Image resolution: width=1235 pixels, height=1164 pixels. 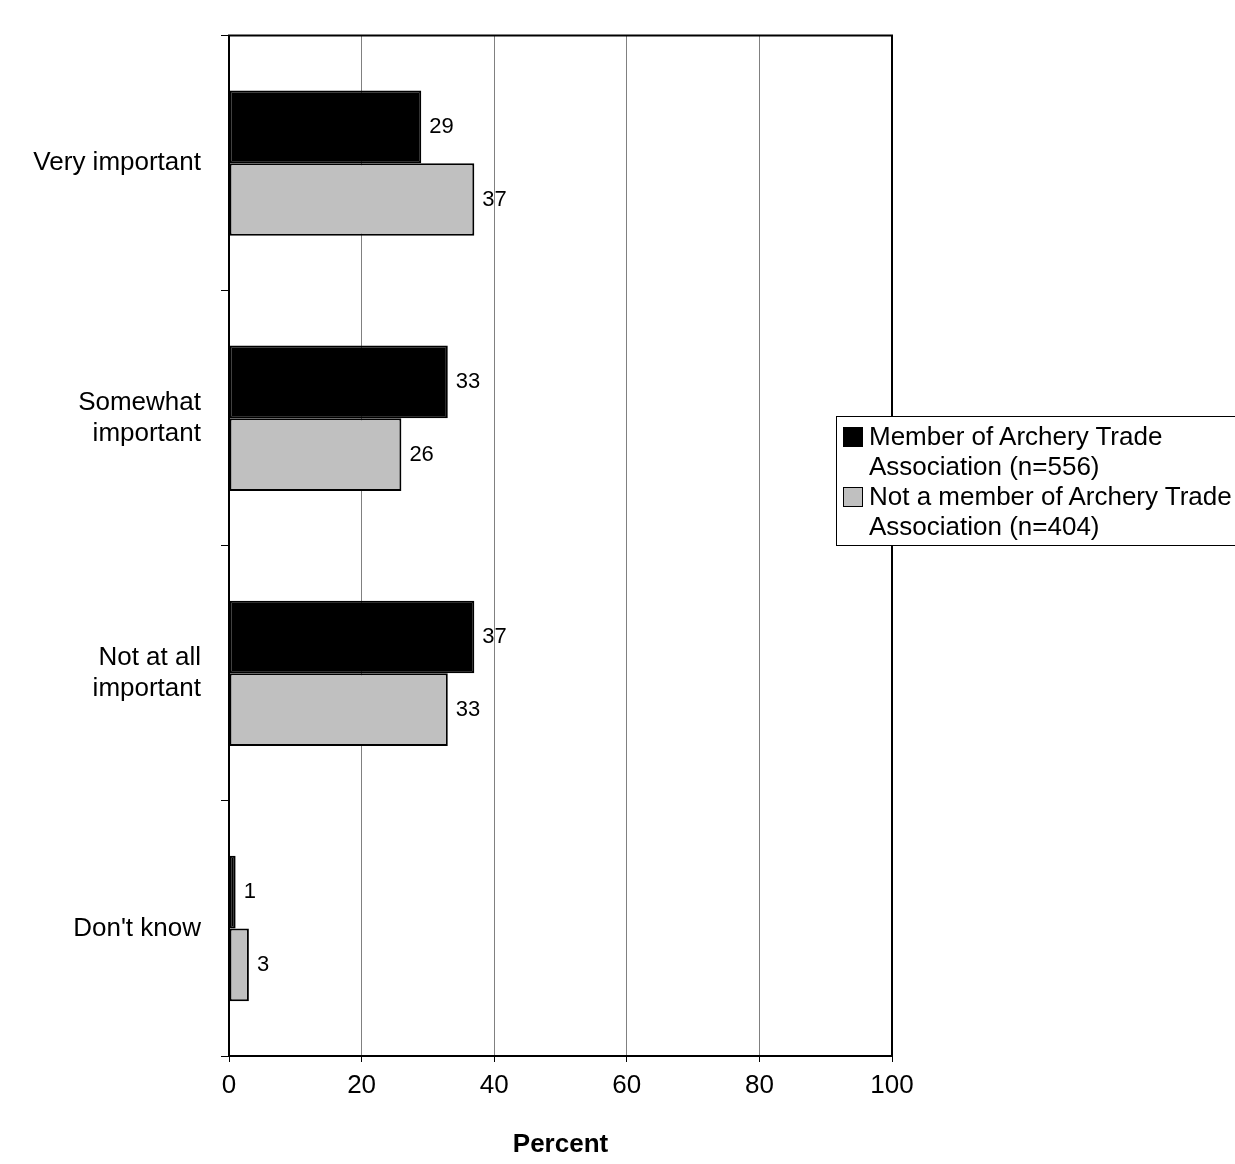 I want to click on x-tick-label: 0, so click(x=229, y=1083).